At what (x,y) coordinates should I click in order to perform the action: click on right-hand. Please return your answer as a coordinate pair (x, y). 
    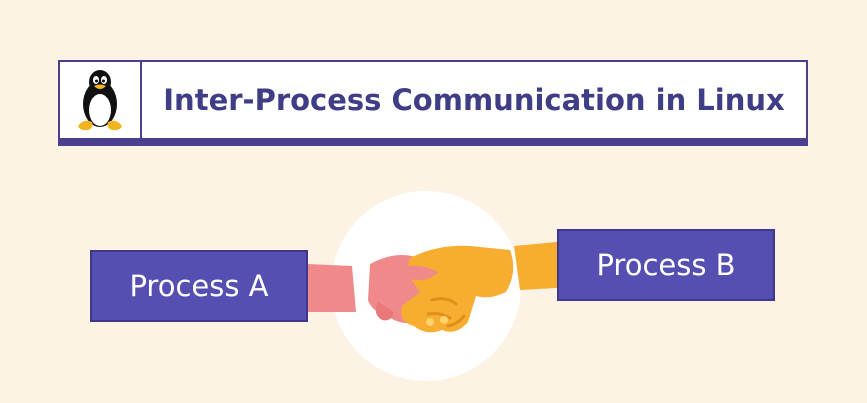
    Looking at the image, I should click on (457, 289).